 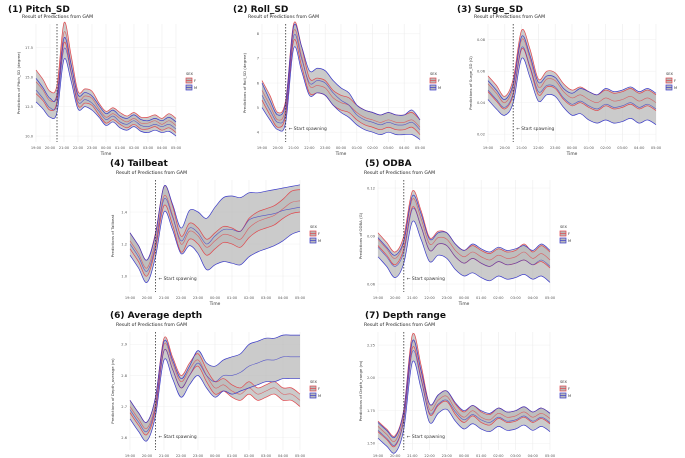 I want to click on y-tick-label: 0.06, so click(x=481, y=72).